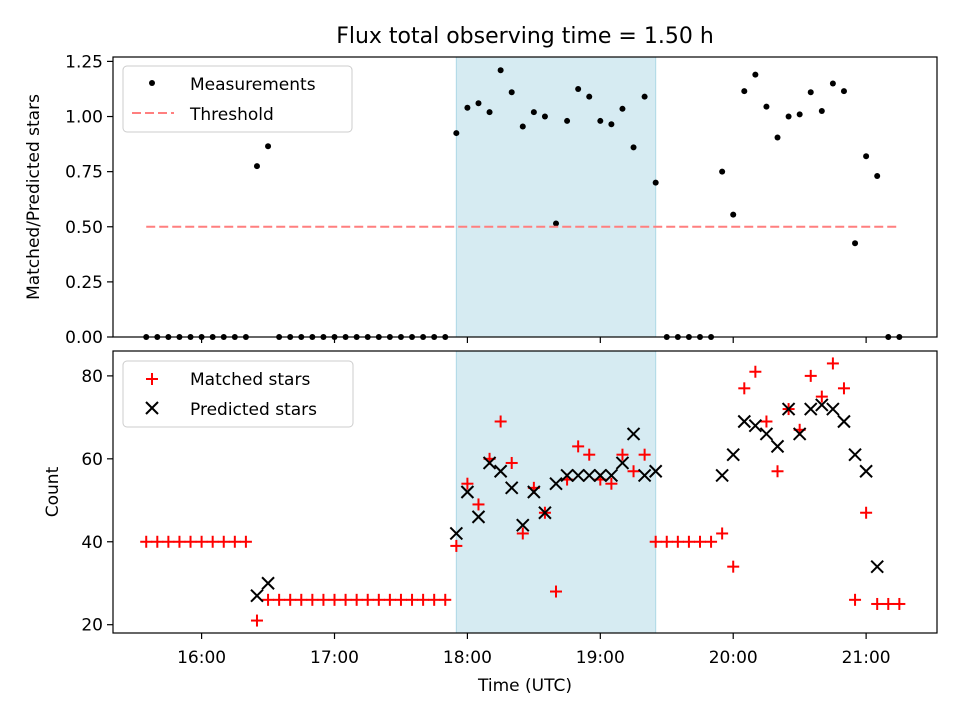 This screenshot has width=960, height=720. I want to click on x-tick-label: 18:00, so click(467, 658).